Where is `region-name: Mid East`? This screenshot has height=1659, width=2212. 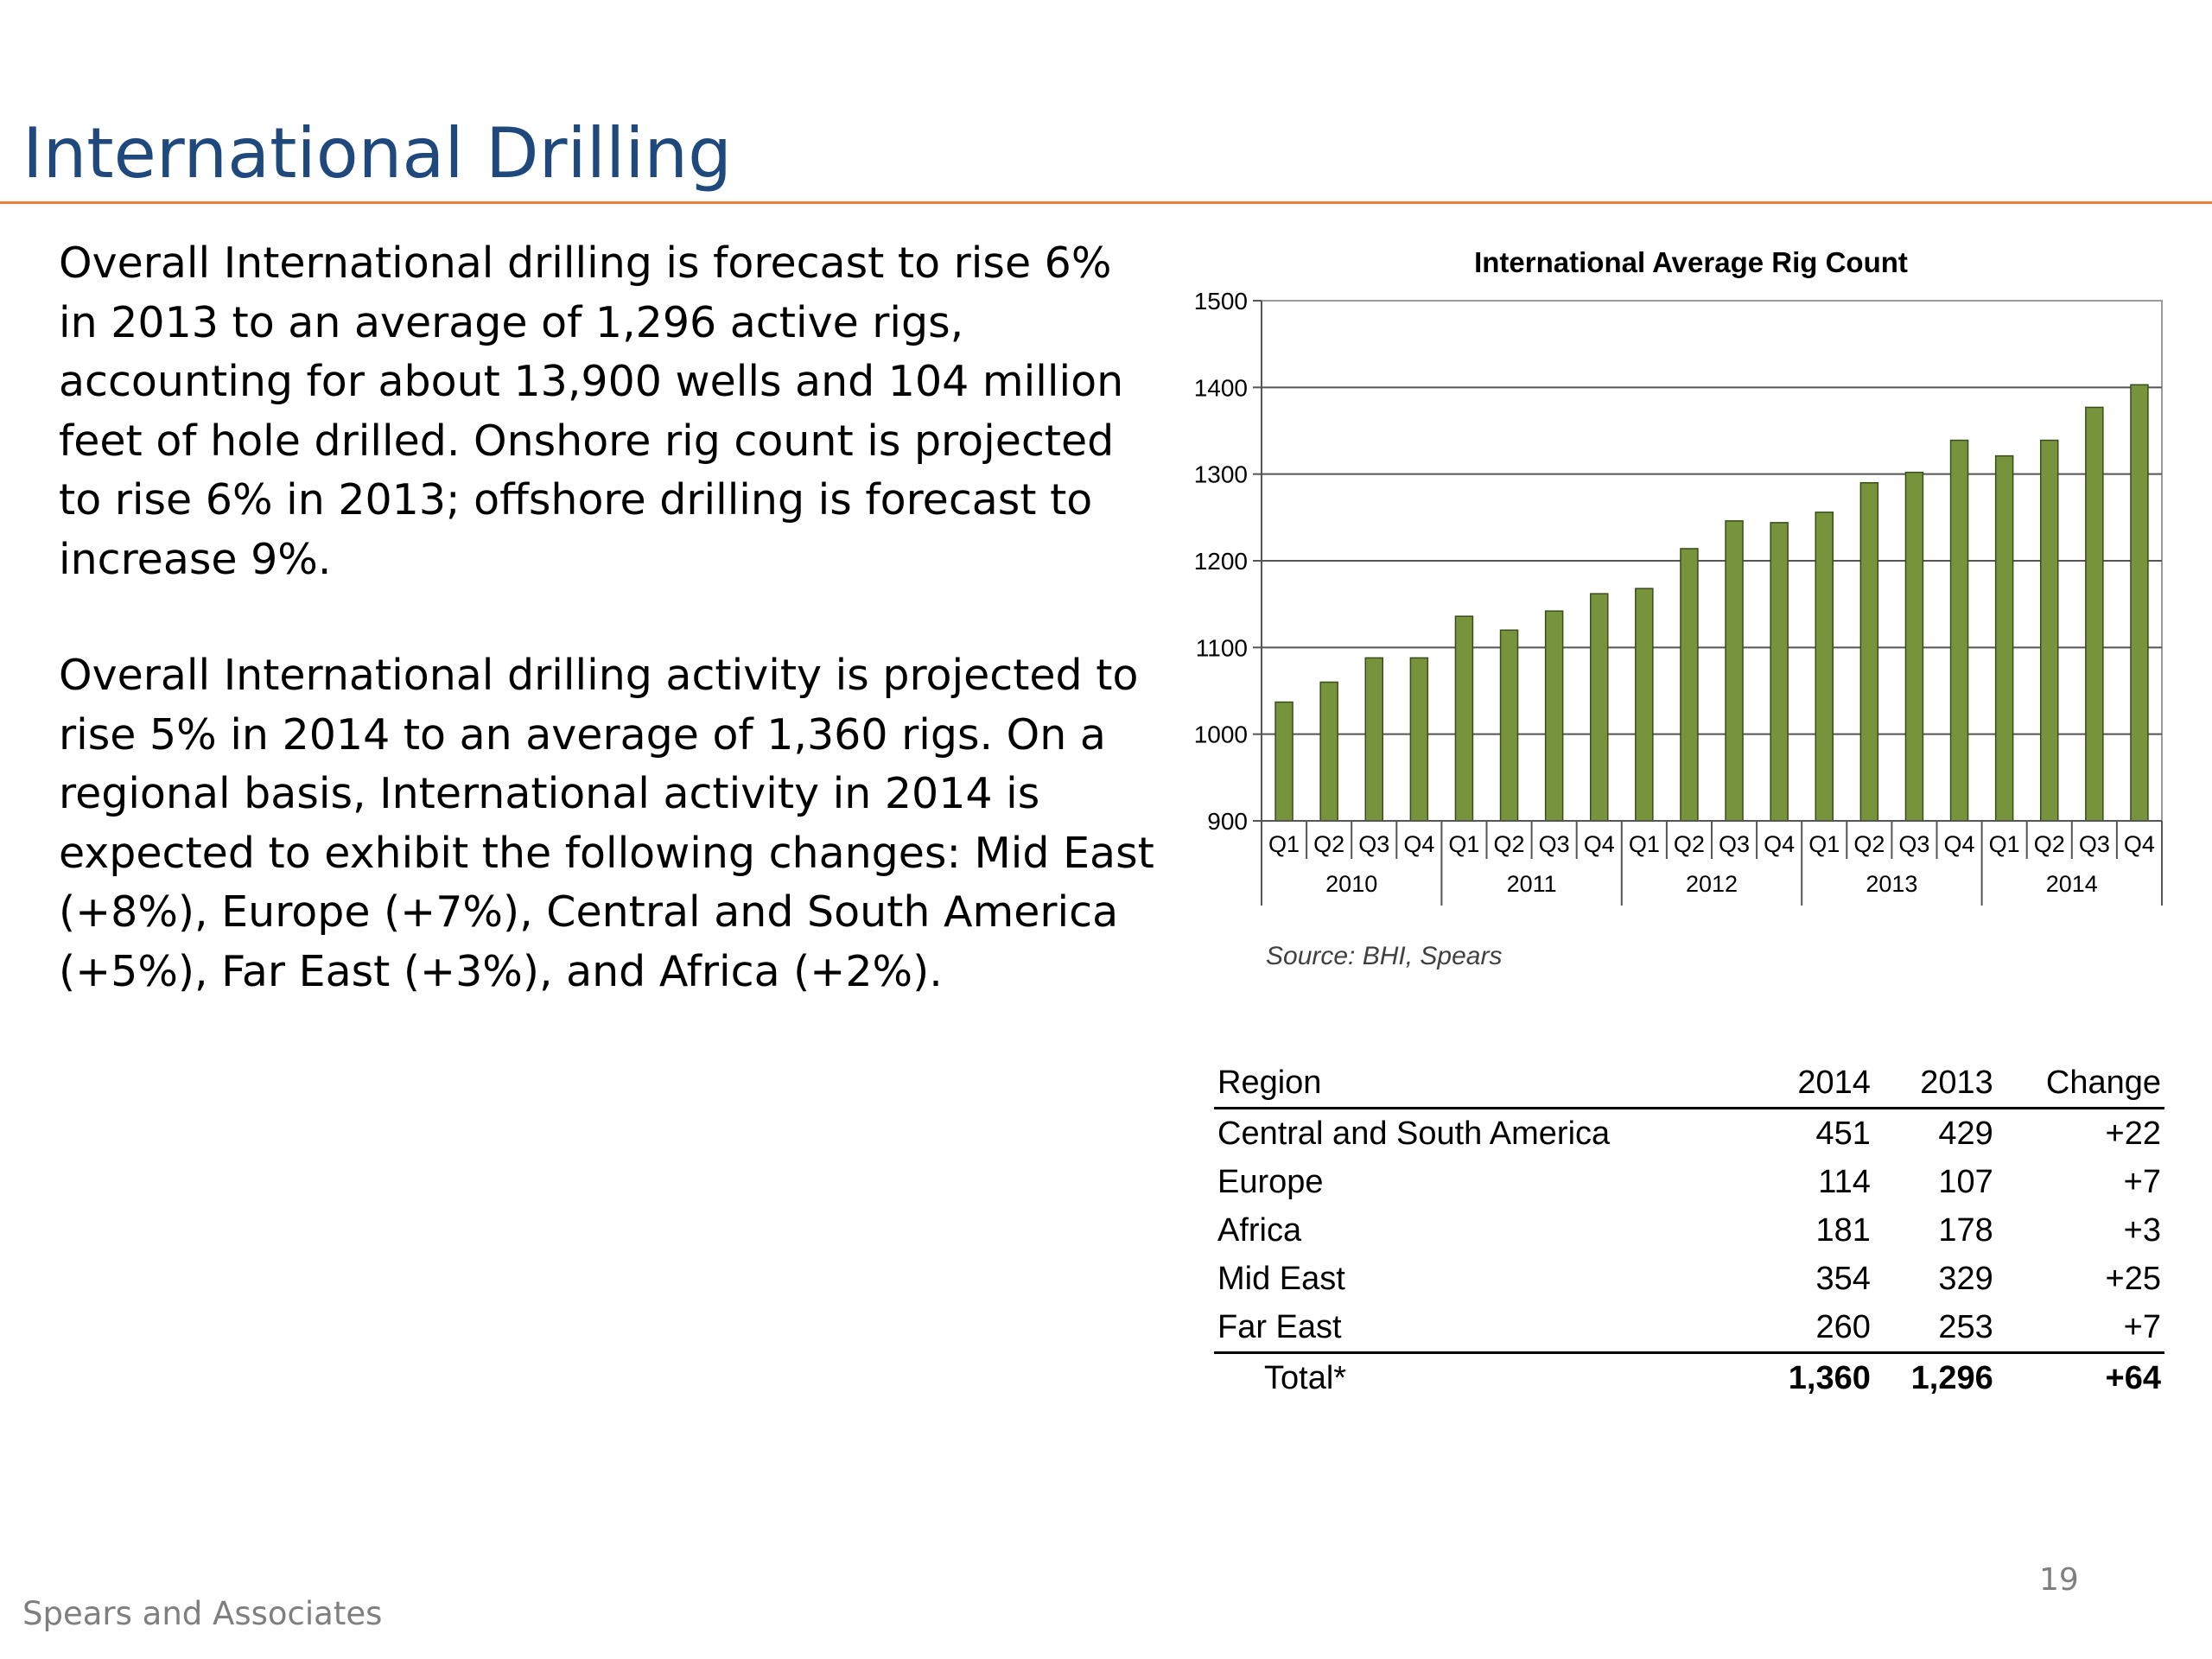 region-name: Mid East is located at coordinates (1281, 1279).